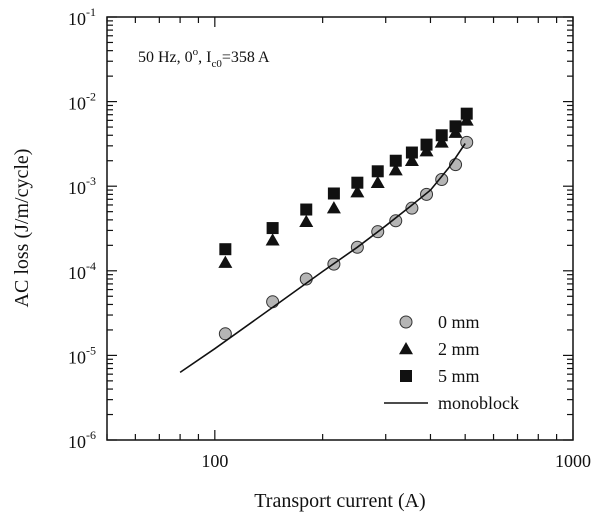 Image resolution: width=592 pixels, height=519 pixels. Describe the element at coordinates (339, 501) in the screenshot. I see `x-axis-label: Transport current (A)` at that location.